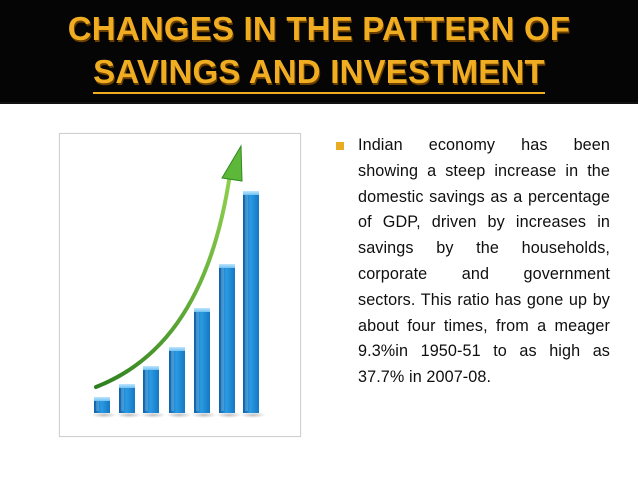  Describe the element at coordinates (319, 28) in the screenshot. I see `title-line-1: CHANGES IN THE PATTERN OF` at that location.